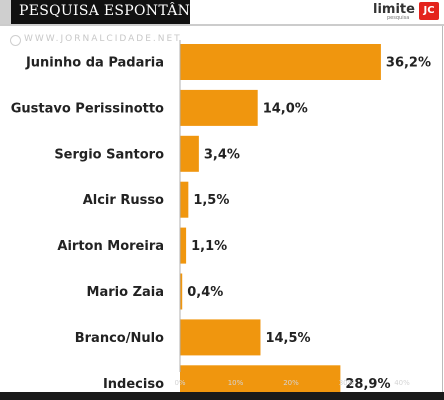 Image resolution: width=444 pixels, height=400 pixels. Describe the element at coordinates (287, 338) in the screenshot. I see `value-label: 14,5%` at that location.